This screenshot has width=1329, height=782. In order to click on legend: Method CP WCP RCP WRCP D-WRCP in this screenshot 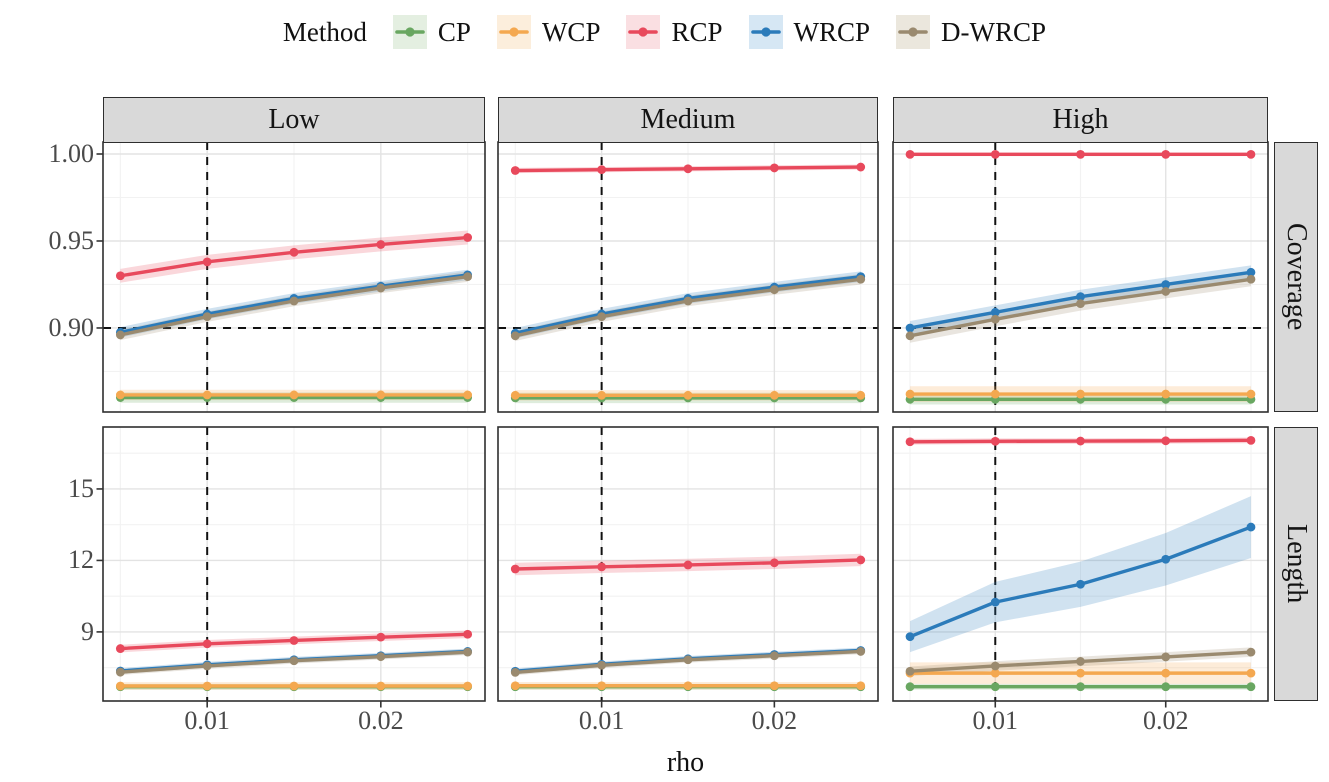, I will do `click(664, 32)`.